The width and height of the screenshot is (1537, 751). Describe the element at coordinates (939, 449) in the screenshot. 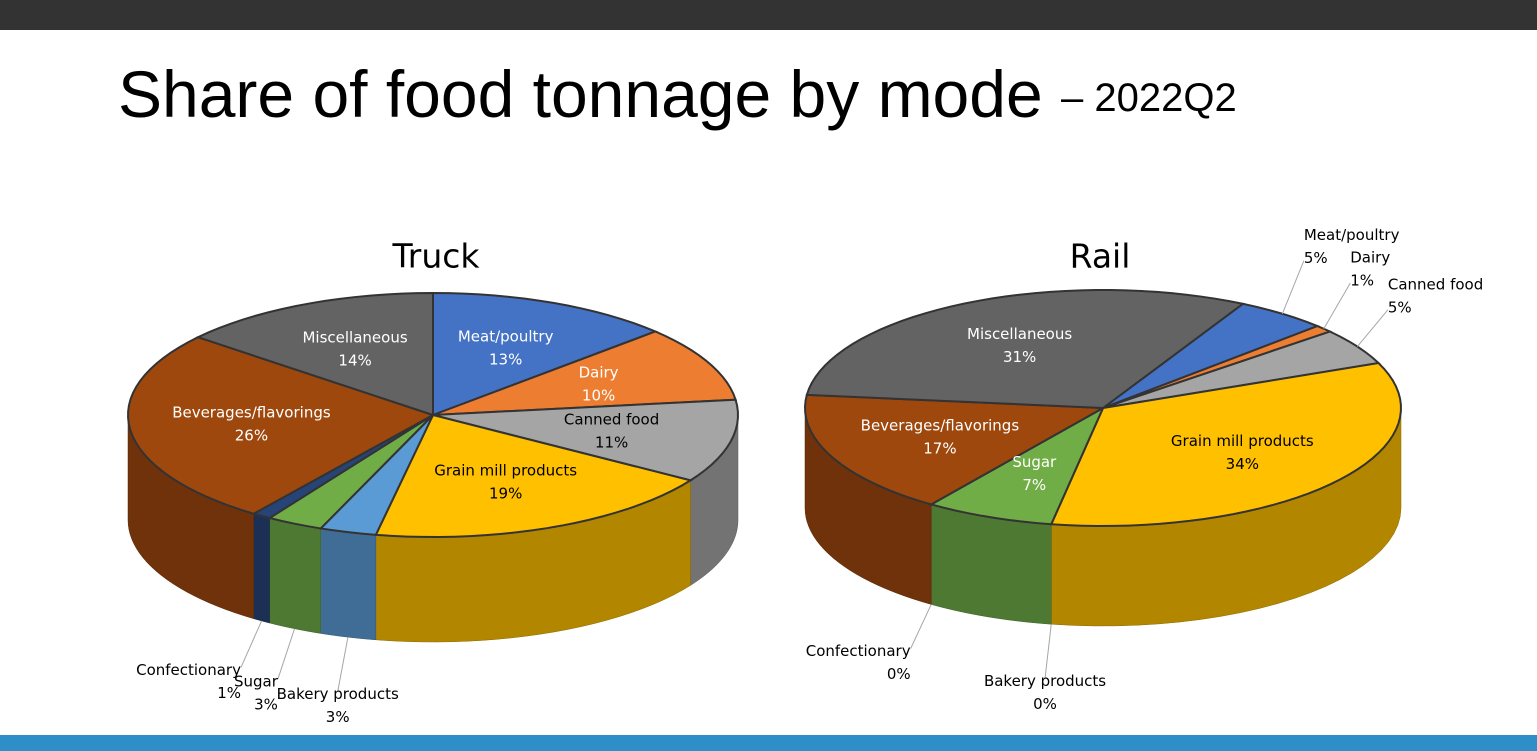

I see `slice-value: 17%` at that location.